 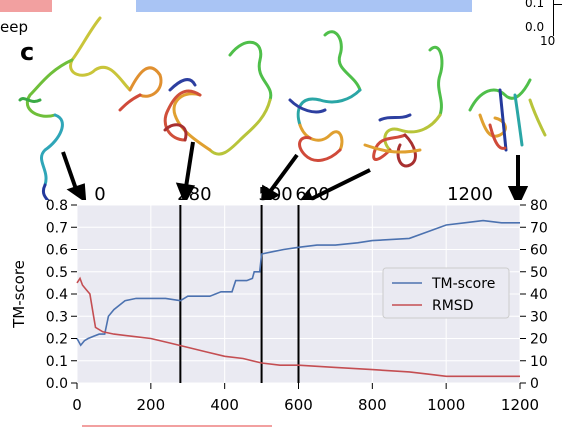 What do you see at coordinates (57, 317) in the screenshot?
I see `y-left-tick-label-3: 0.3` at bounding box center [57, 317].